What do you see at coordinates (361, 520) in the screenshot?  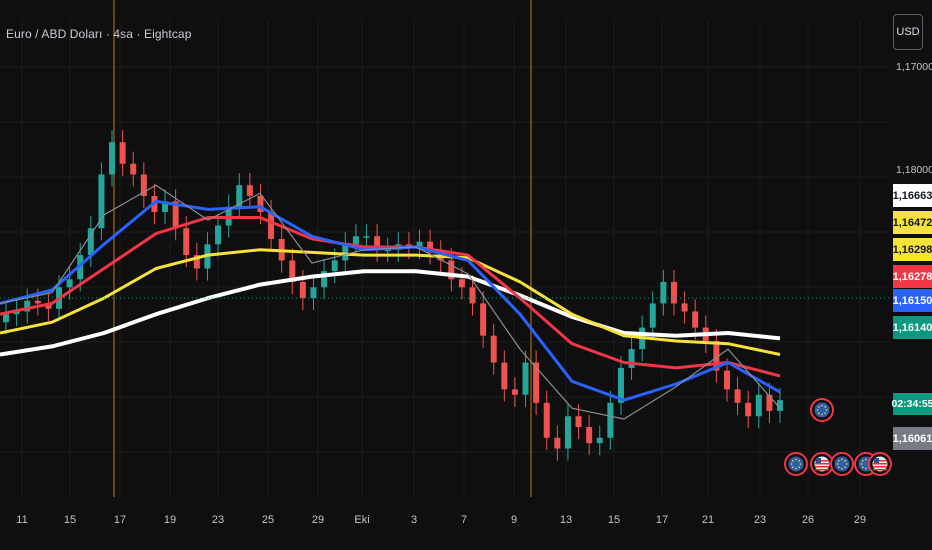 I see `x-tick-label: Eki` at bounding box center [361, 520].